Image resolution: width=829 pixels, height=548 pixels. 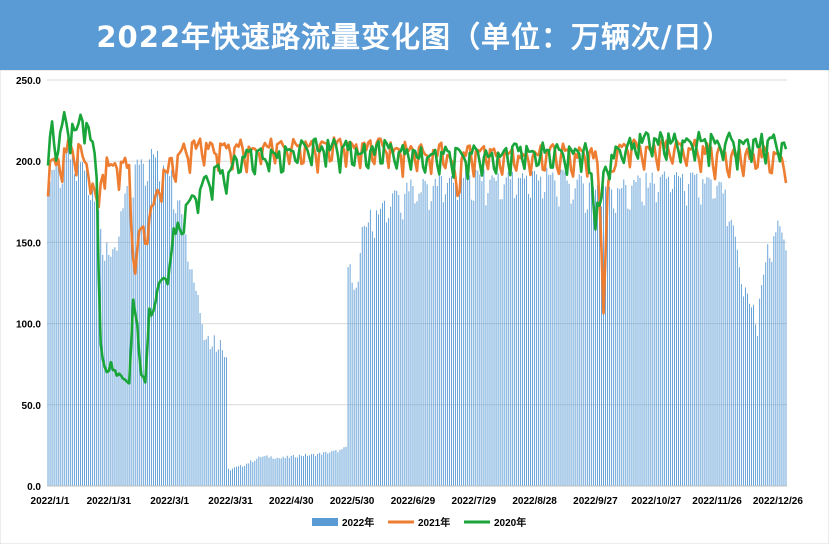 What do you see at coordinates (656, 501) in the screenshot?
I see `x-tick-label: 2022/10/27` at bounding box center [656, 501].